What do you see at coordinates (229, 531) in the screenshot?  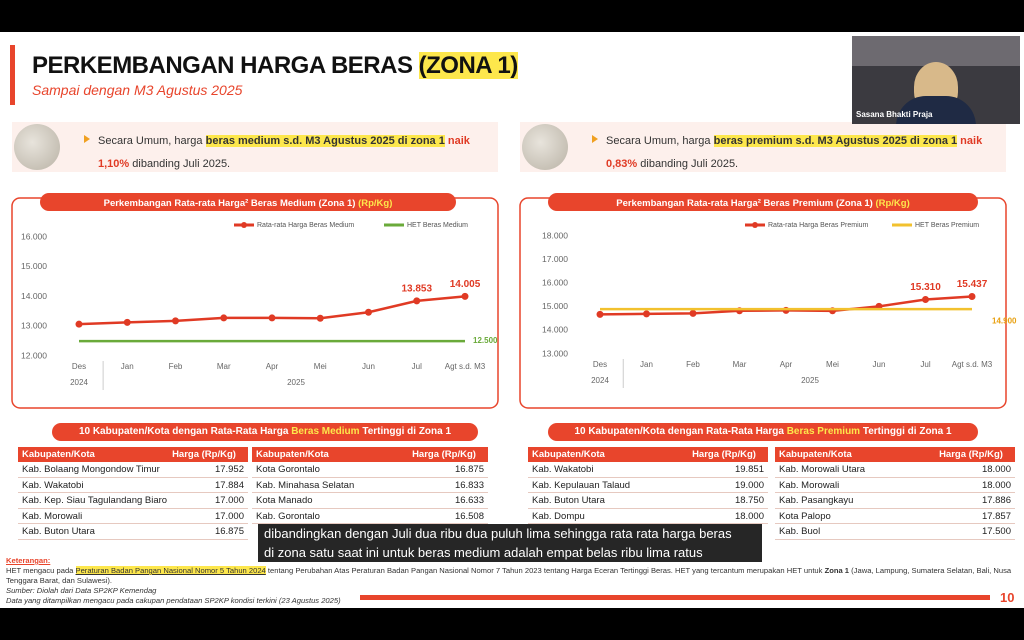 I see `table-cell: 16.875` at bounding box center [229, 531].